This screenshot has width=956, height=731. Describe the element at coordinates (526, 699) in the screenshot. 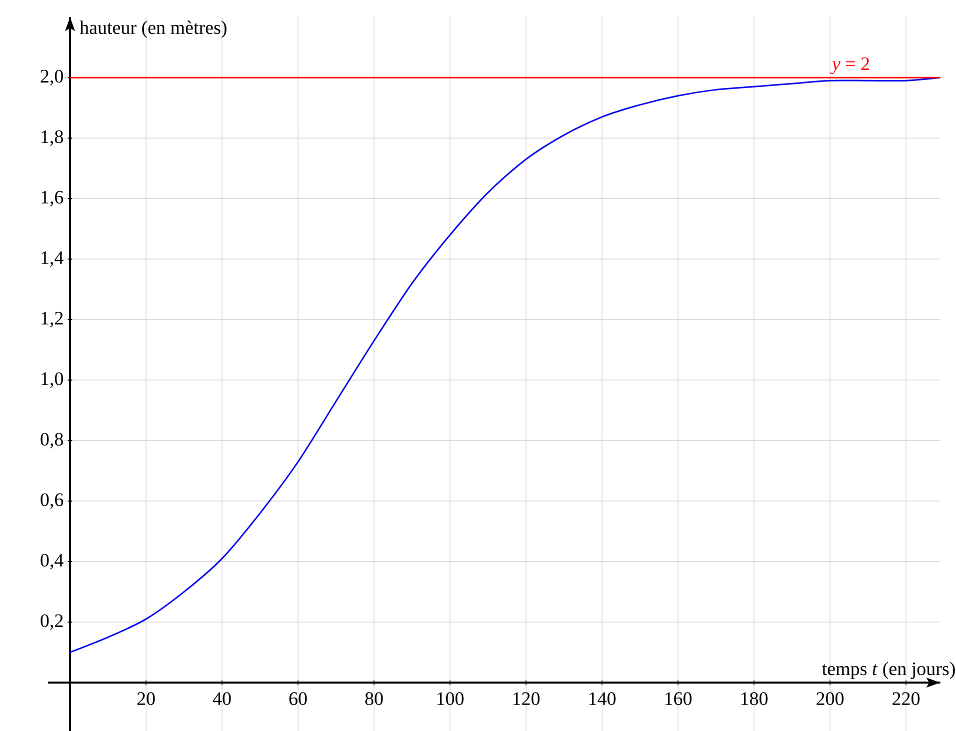

I see `x-tick-label: 120` at that location.